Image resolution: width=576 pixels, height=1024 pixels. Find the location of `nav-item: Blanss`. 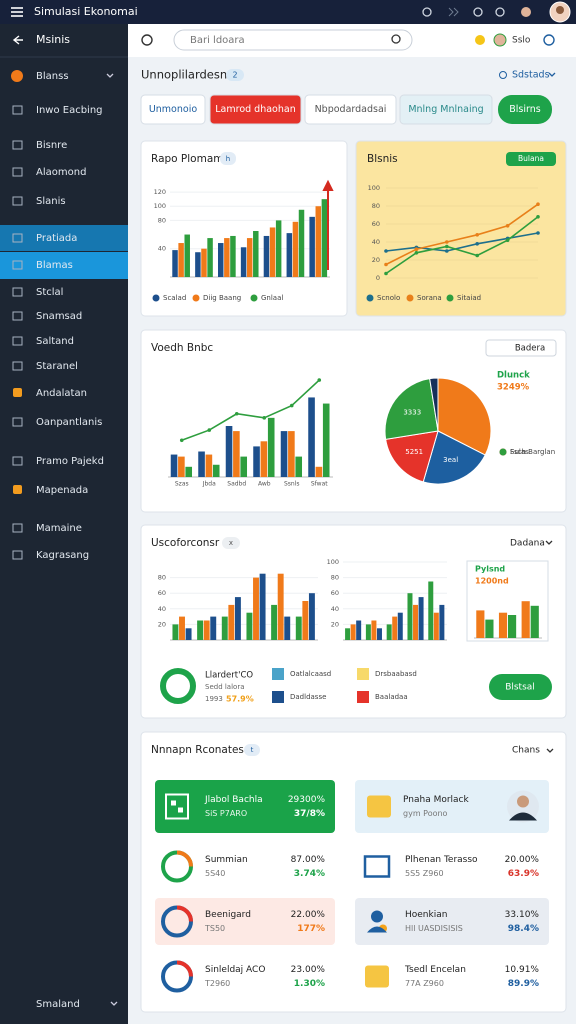

nav-item: Blanss is located at coordinates (52, 76).